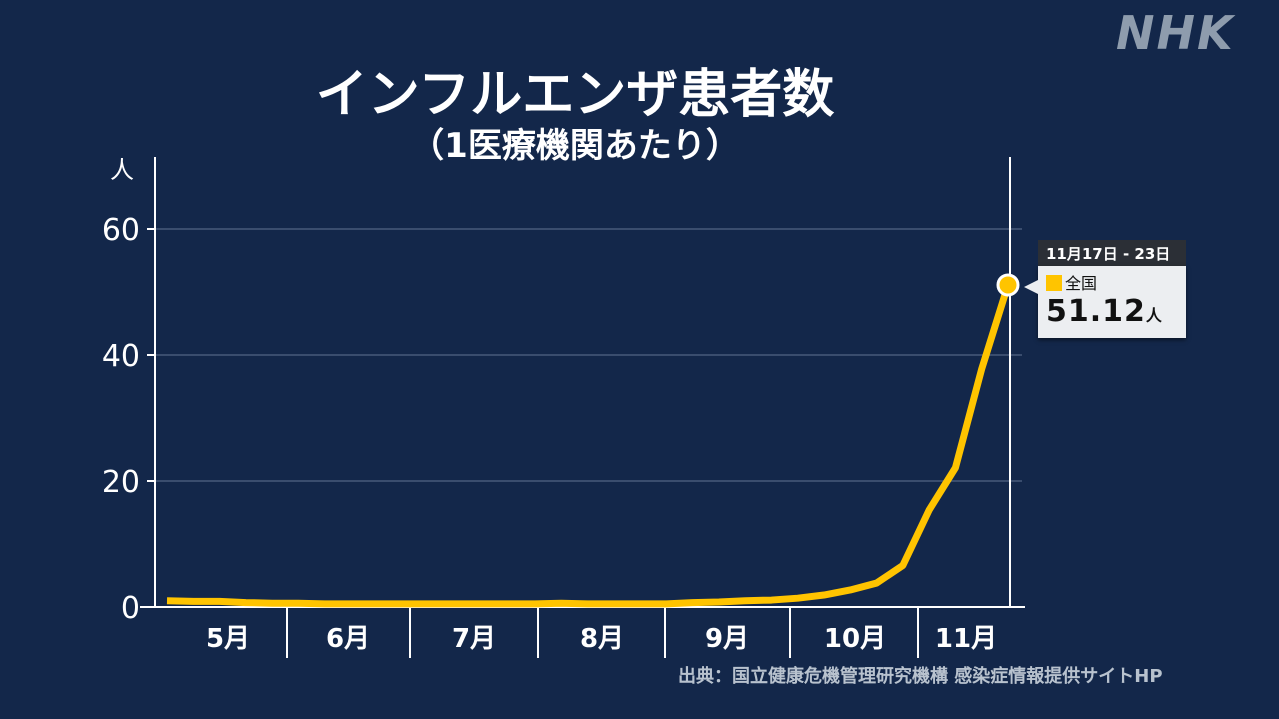 Image resolution: width=1279 pixels, height=719 pixels. What do you see at coordinates (1054, 283) in the screenshot?
I see `legend-swatch-icon` at bounding box center [1054, 283].